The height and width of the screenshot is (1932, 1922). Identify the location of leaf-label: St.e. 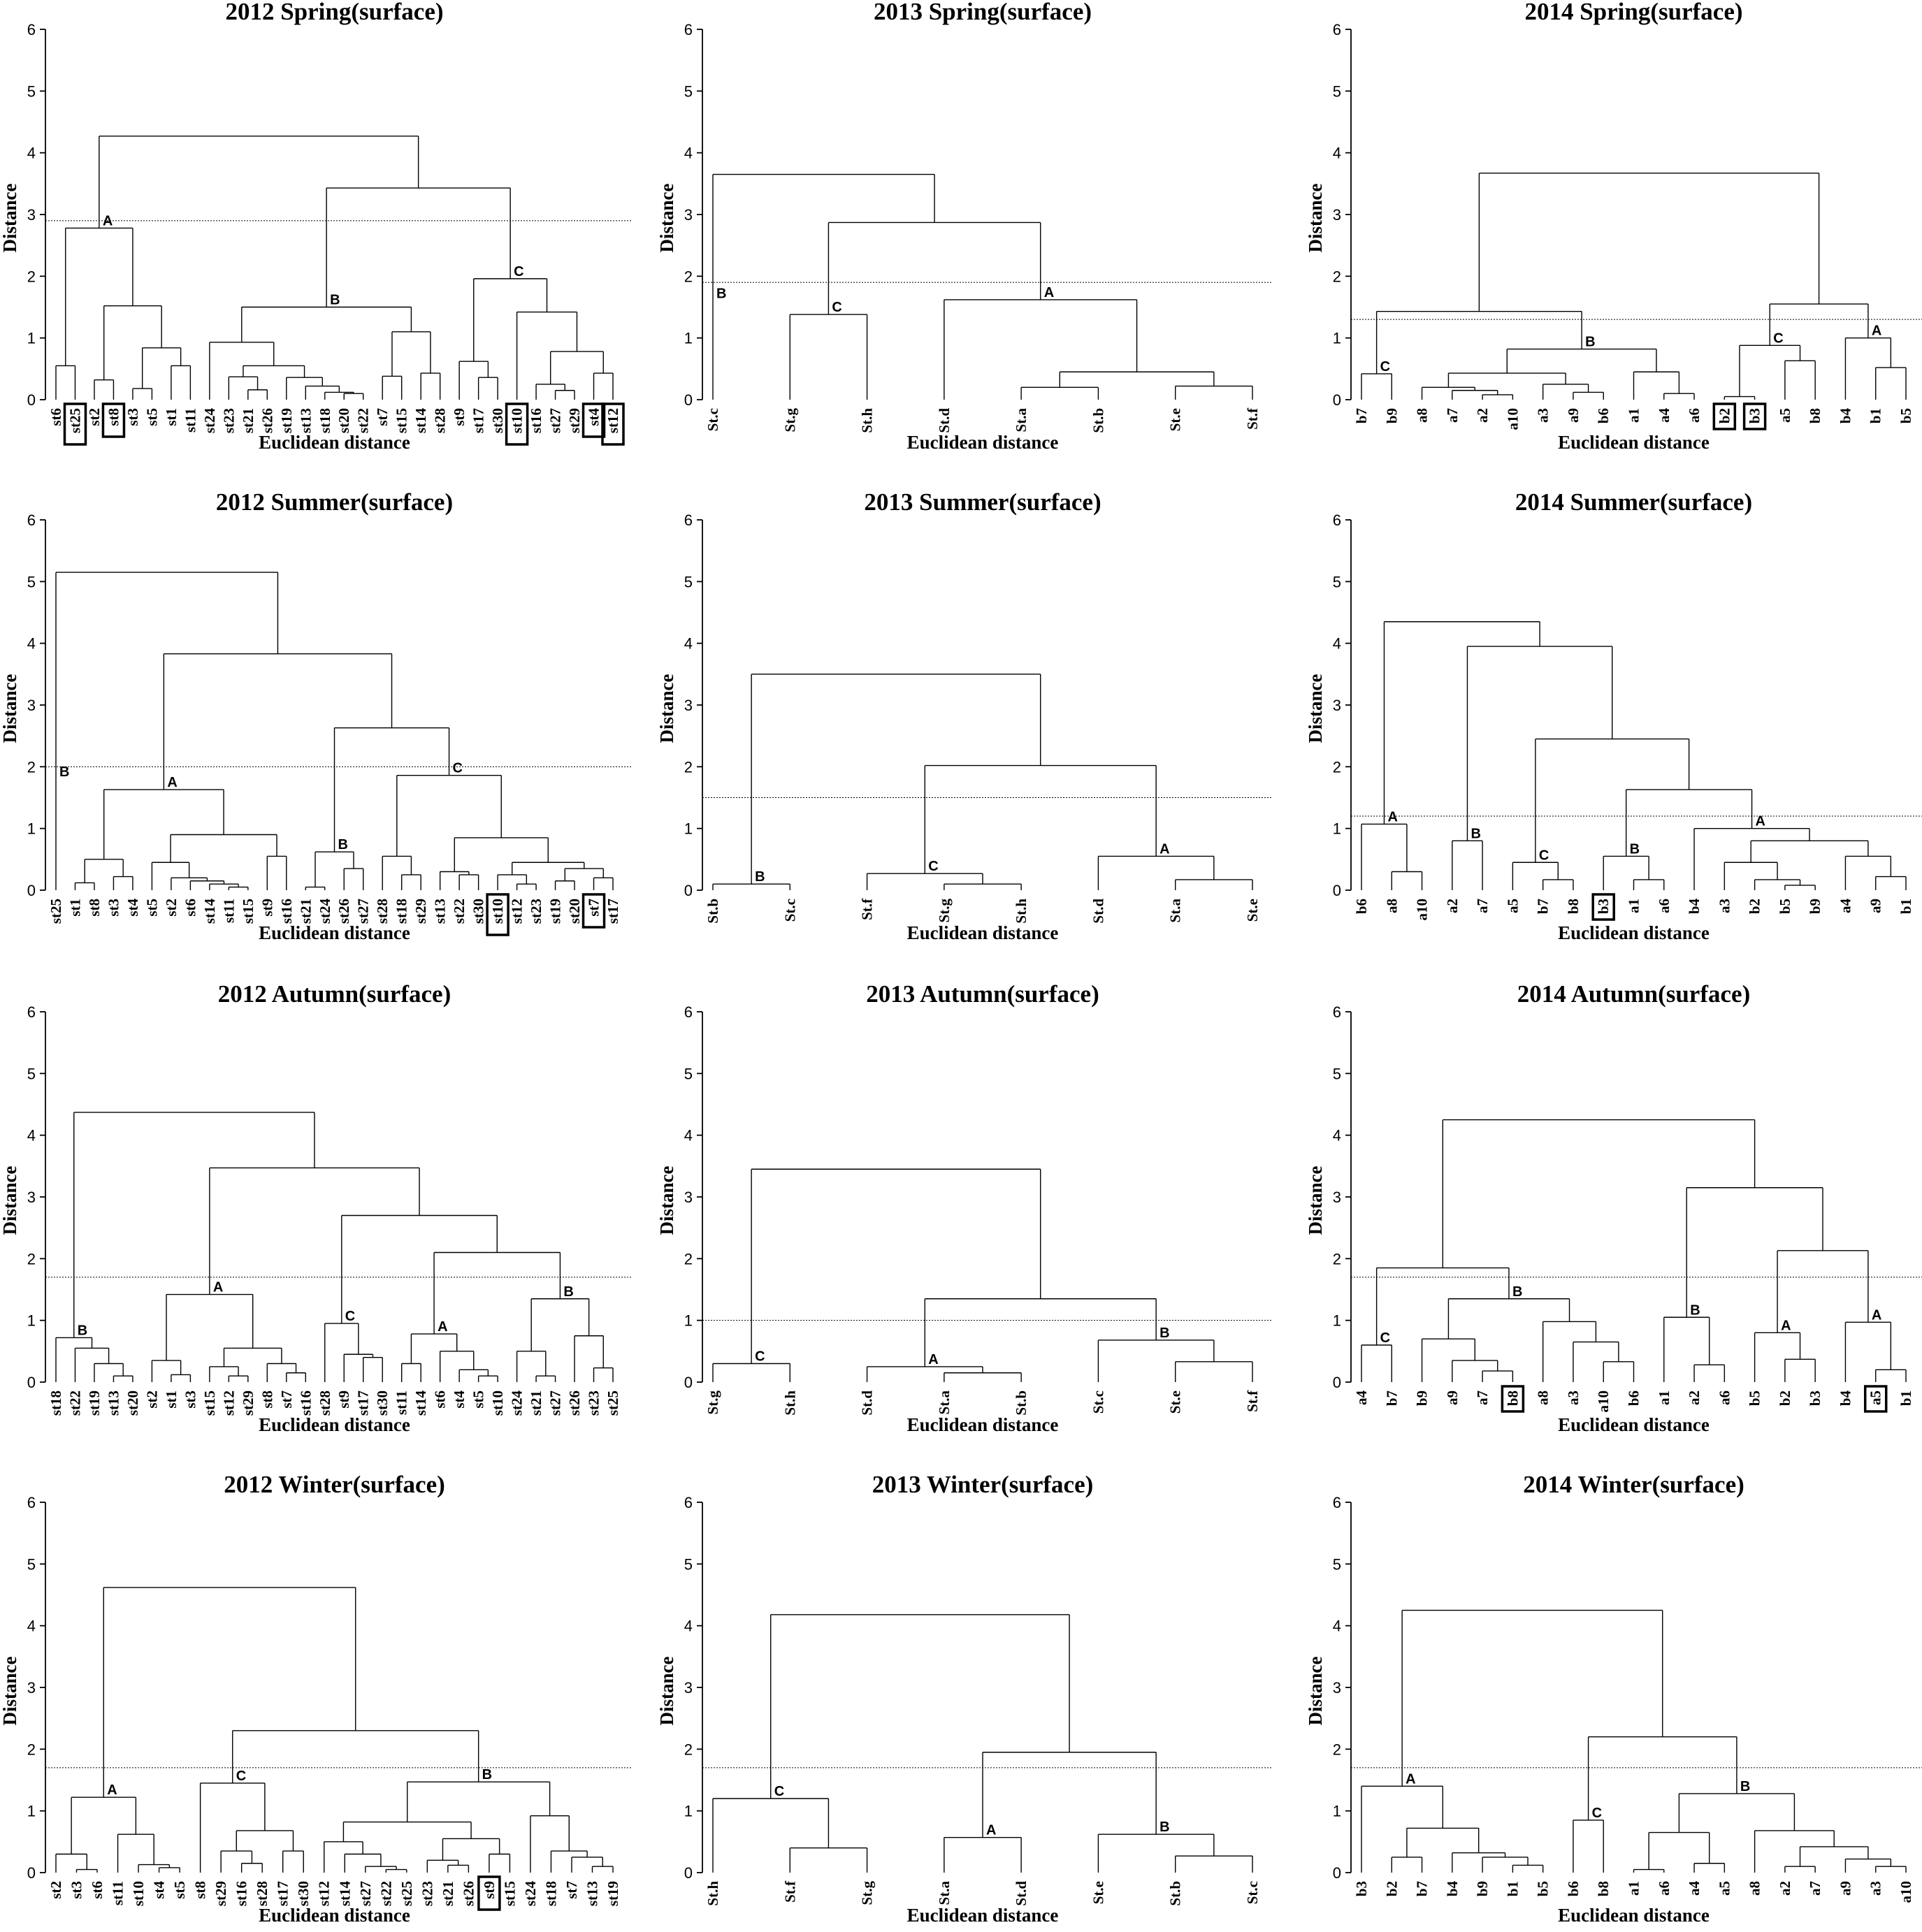
(1252, 910).